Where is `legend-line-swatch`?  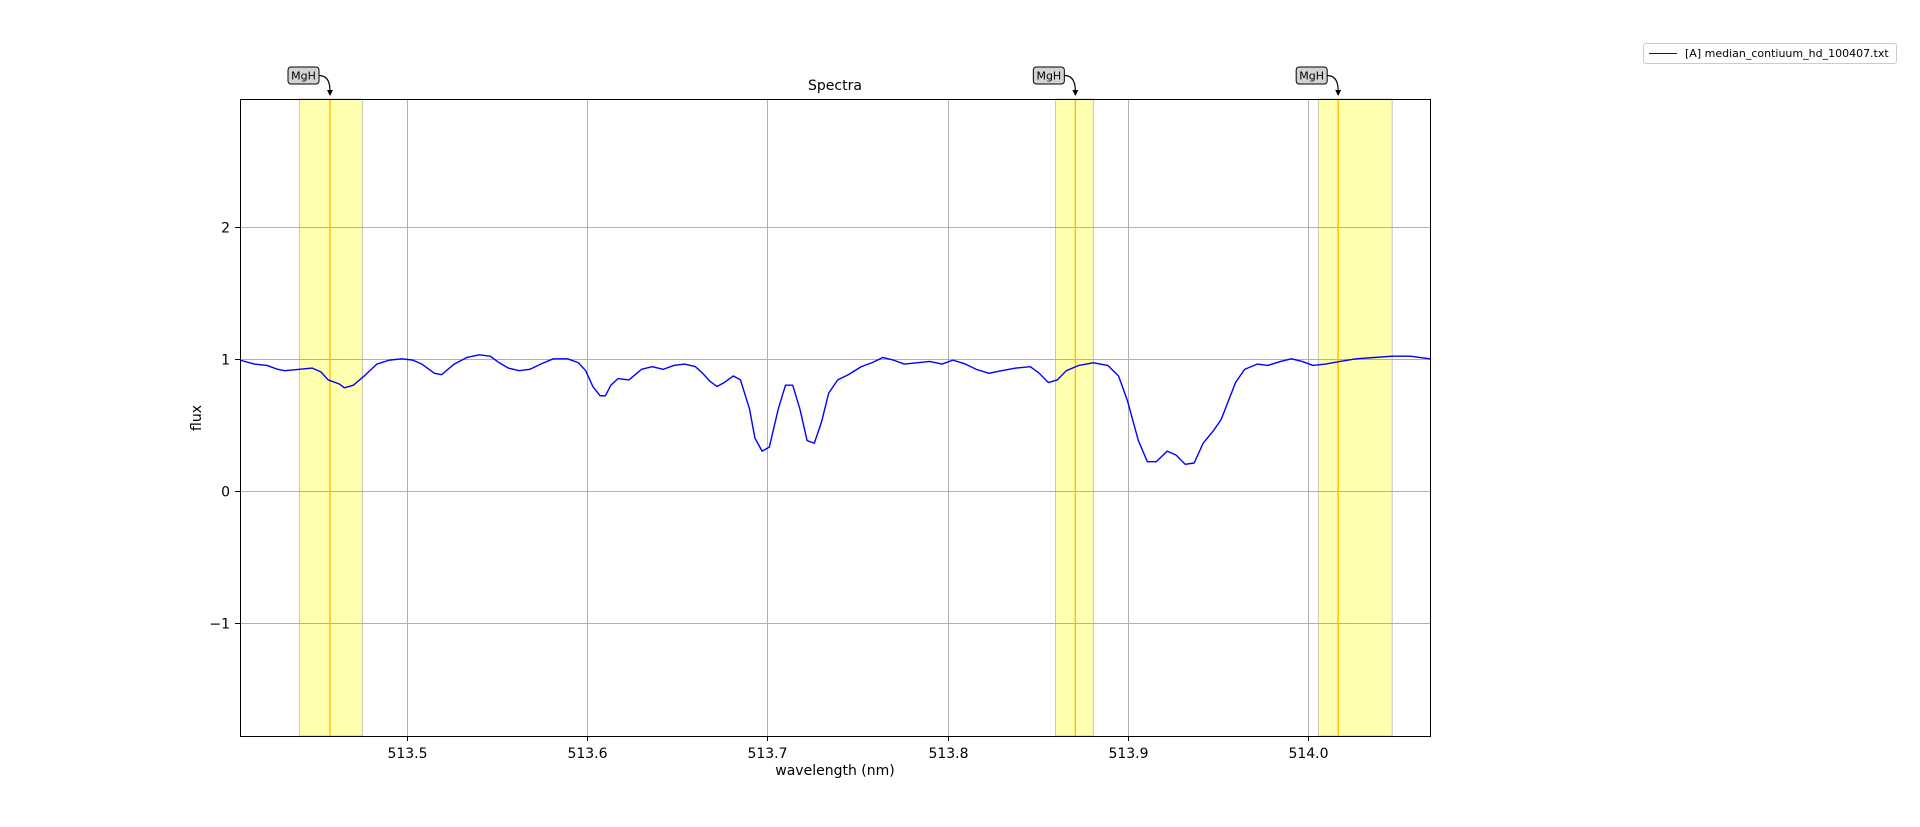 legend-line-swatch is located at coordinates (1663, 53).